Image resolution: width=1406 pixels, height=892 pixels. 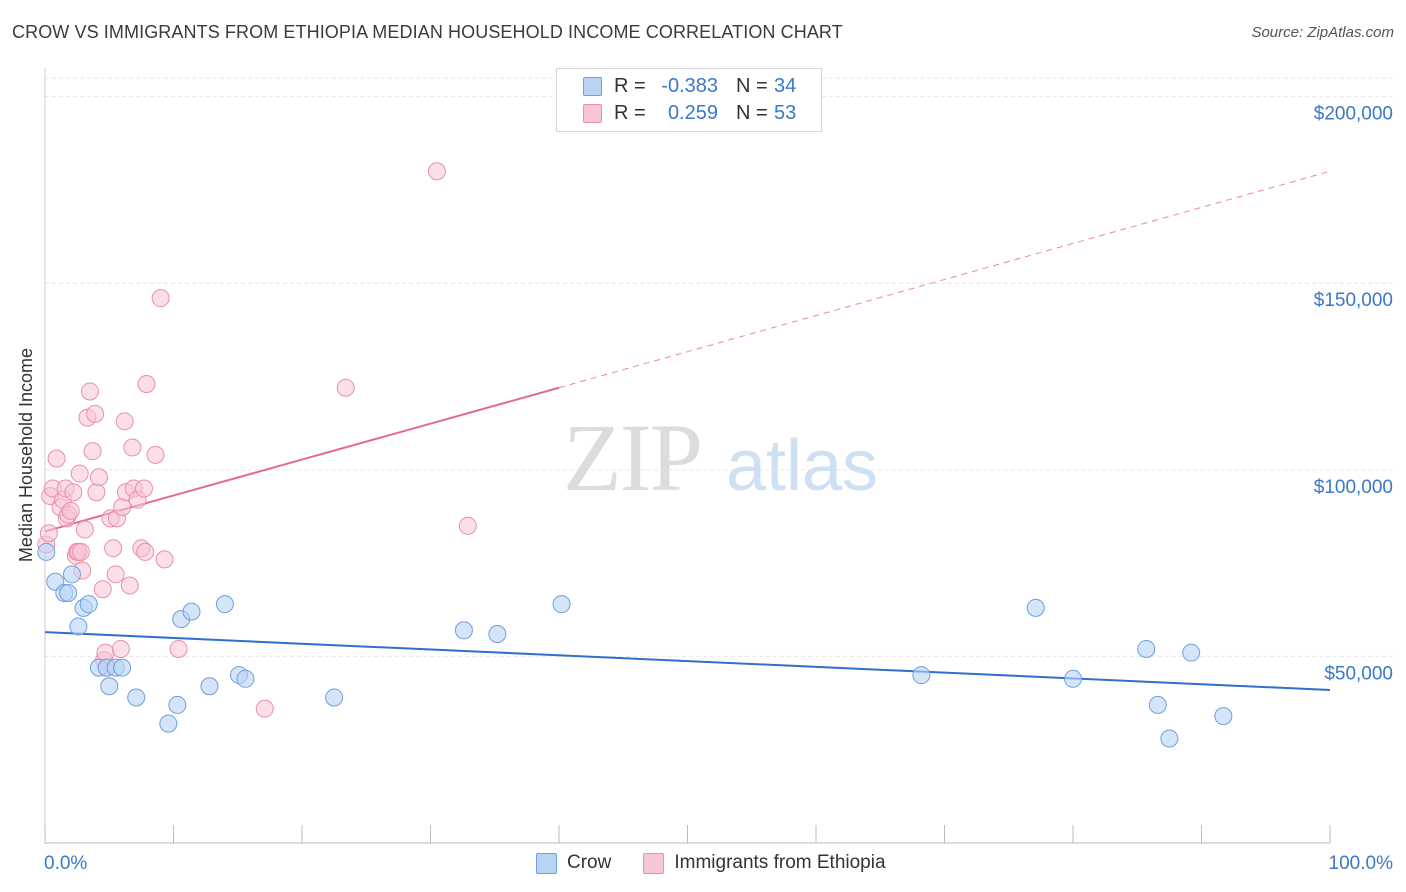 What do you see at coordinates (1353, 487) in the screenshot?
I see `y-tick-label: $100,000` at bounding box center [1353, 487].